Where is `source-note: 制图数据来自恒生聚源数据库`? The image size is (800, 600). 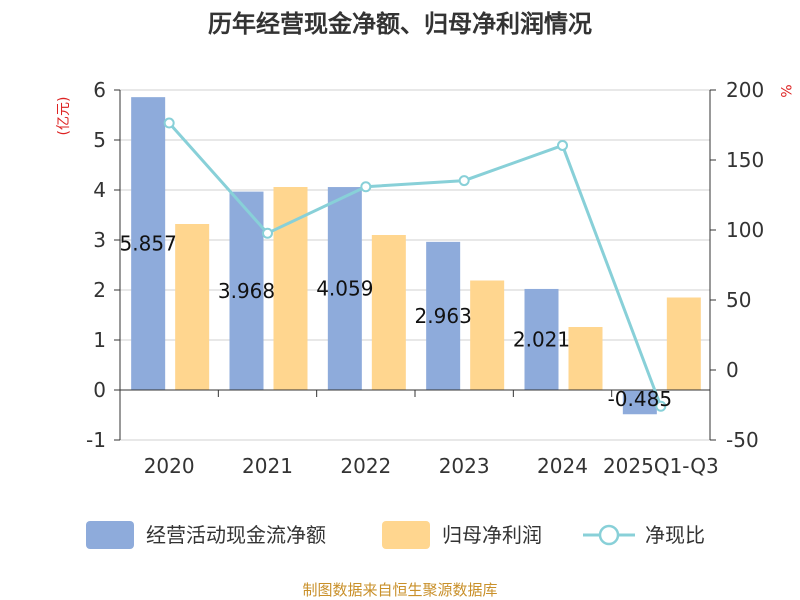 source-note: 制图数据来自恒生聚源数据库 is located at coordinates (400, 590).